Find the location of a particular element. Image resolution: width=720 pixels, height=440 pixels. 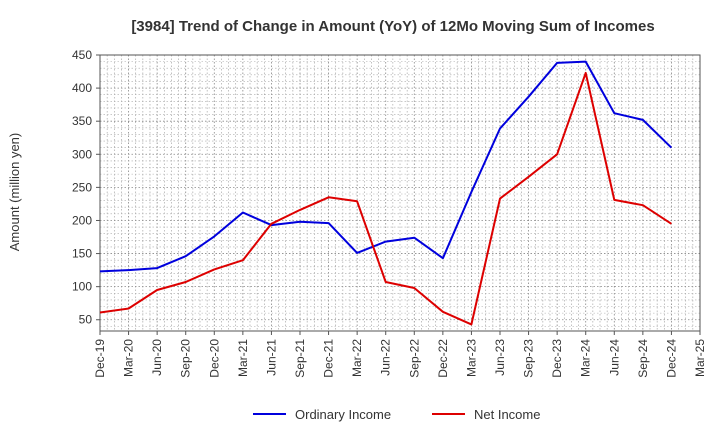

x-tick-label: Jun-21 is located at coordinates (271, 357).